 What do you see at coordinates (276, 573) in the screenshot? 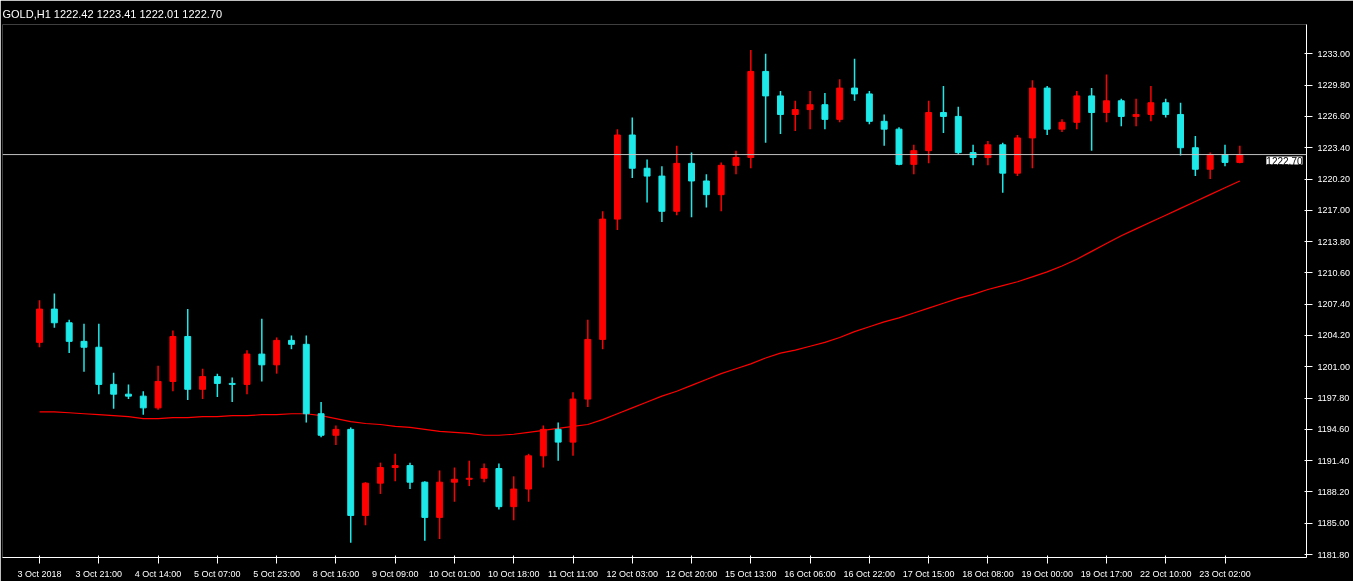
I see `x-tick-label: 5 Oct 23:00` at bounding box center [276, 573].